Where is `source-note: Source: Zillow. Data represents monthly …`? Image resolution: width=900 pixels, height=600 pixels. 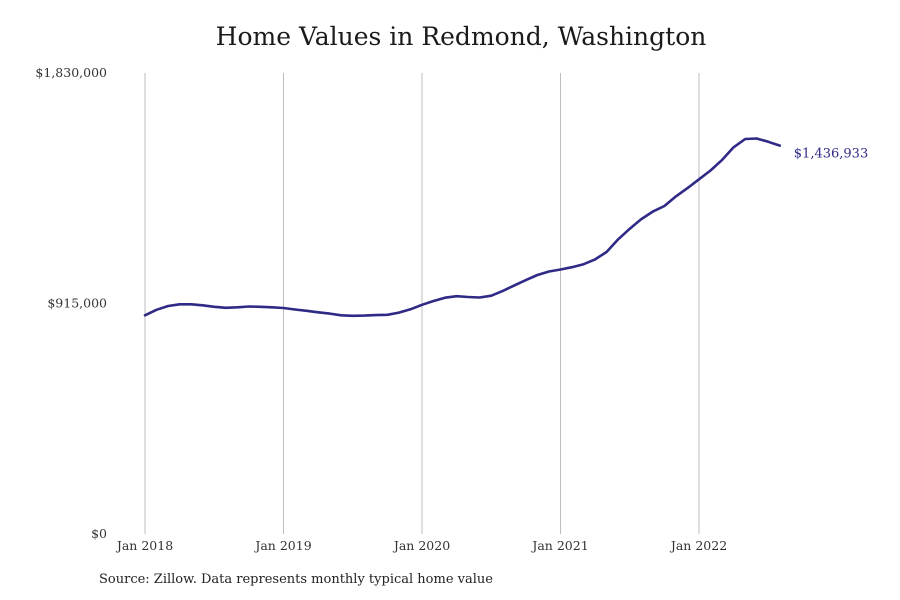 source-note: Source: Zillow. Data represents monthly … is located at coordinates (296, 579).